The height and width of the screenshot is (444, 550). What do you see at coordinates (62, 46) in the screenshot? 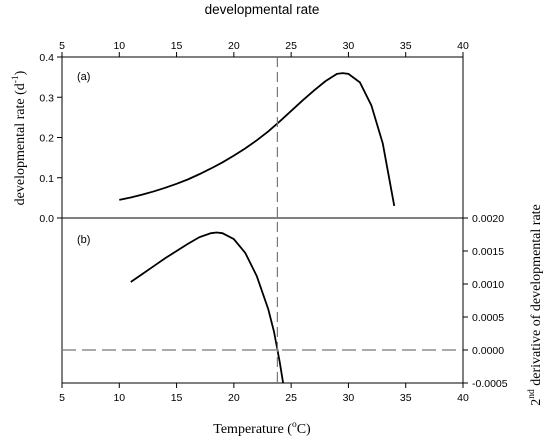
I see `x-top-tick-label: 5` at bounding box center [62, 46].